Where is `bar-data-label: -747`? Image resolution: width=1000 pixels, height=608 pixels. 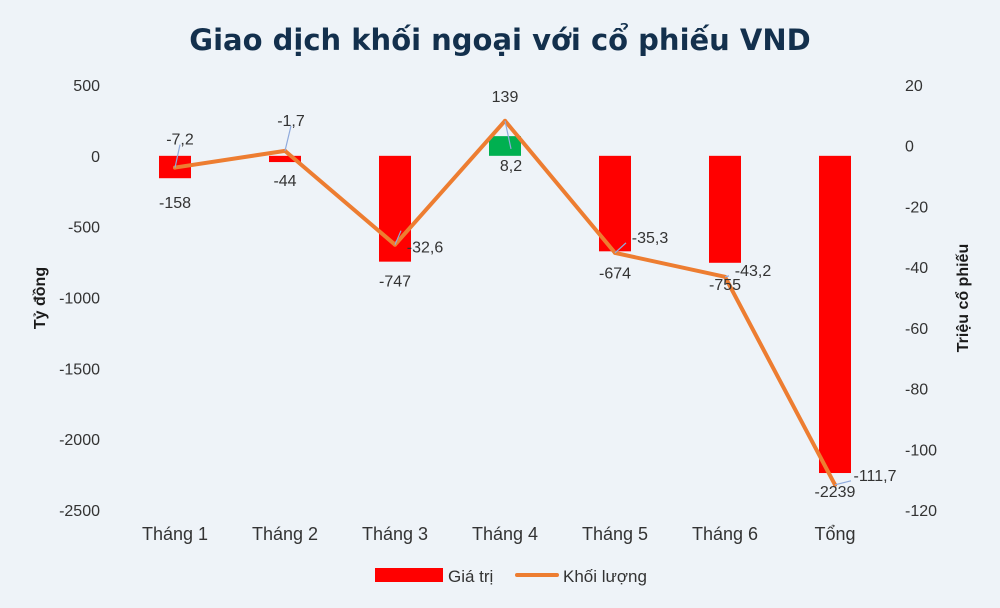 bar-data-label: -747 is located at coordinates (395, 282).